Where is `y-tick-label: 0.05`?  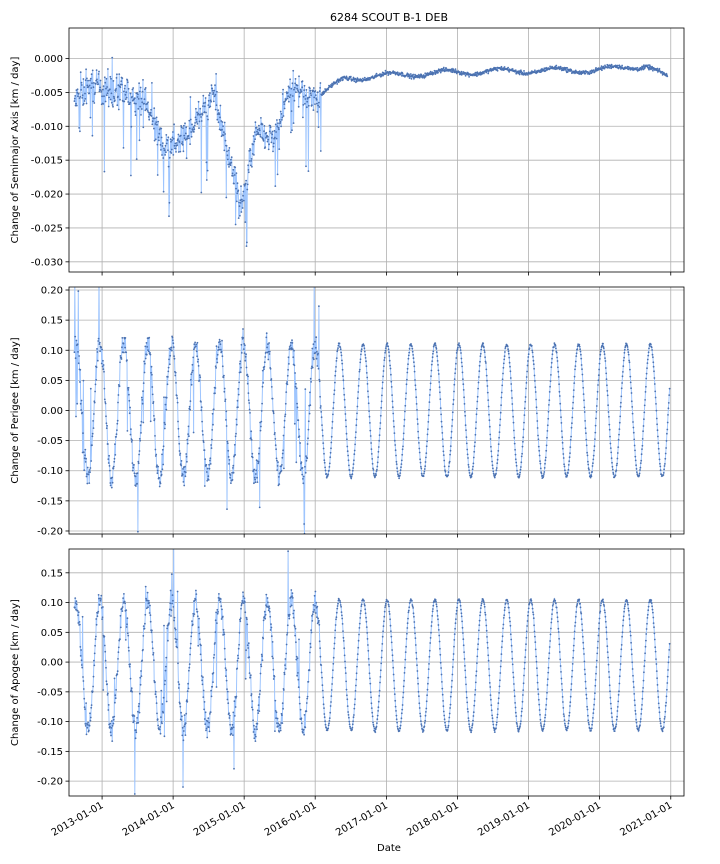 y-tick-label: 0.05 is located at coordinates (52, 381).